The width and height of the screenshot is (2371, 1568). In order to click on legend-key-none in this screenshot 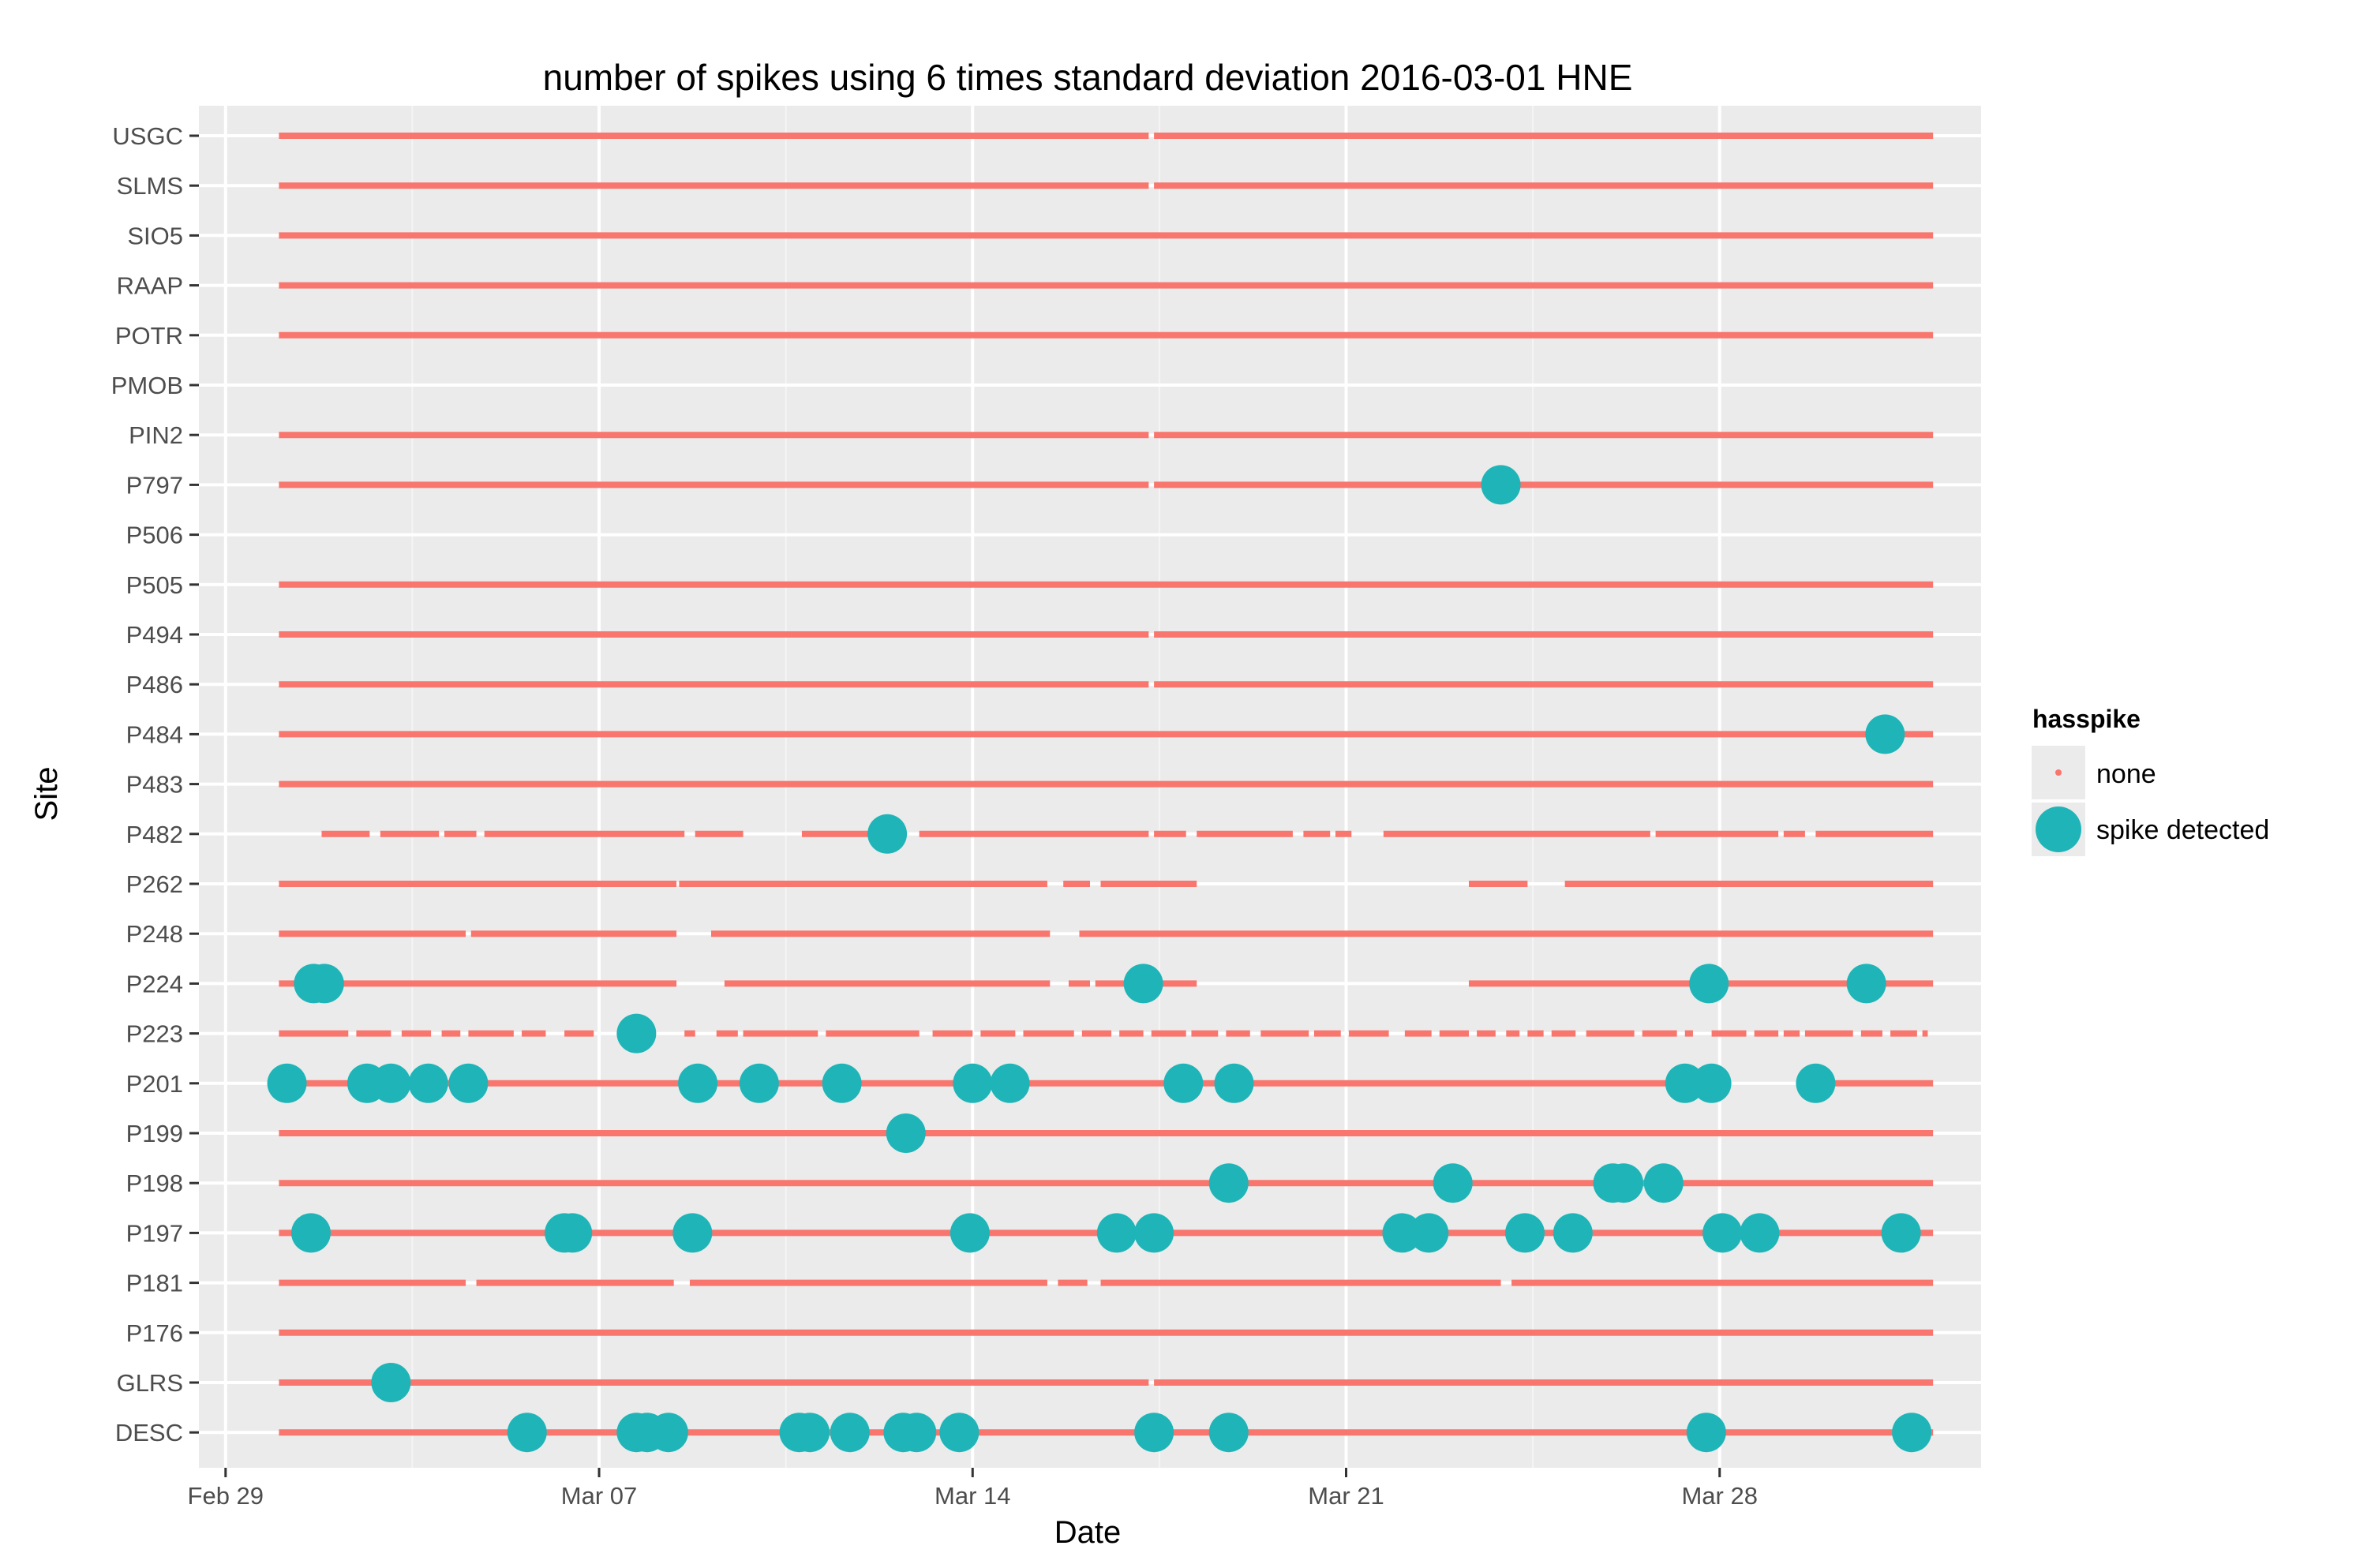, I will do `click(2058, 773)`.